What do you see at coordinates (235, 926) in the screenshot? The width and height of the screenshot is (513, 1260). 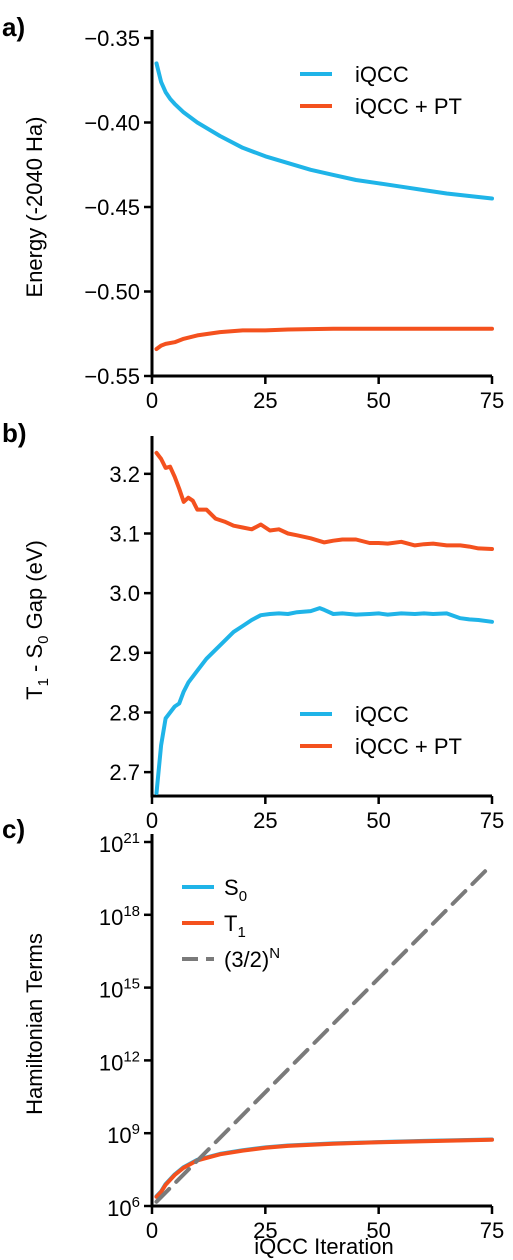 I see `legend-label: T1` at bounding box center [235, 926].